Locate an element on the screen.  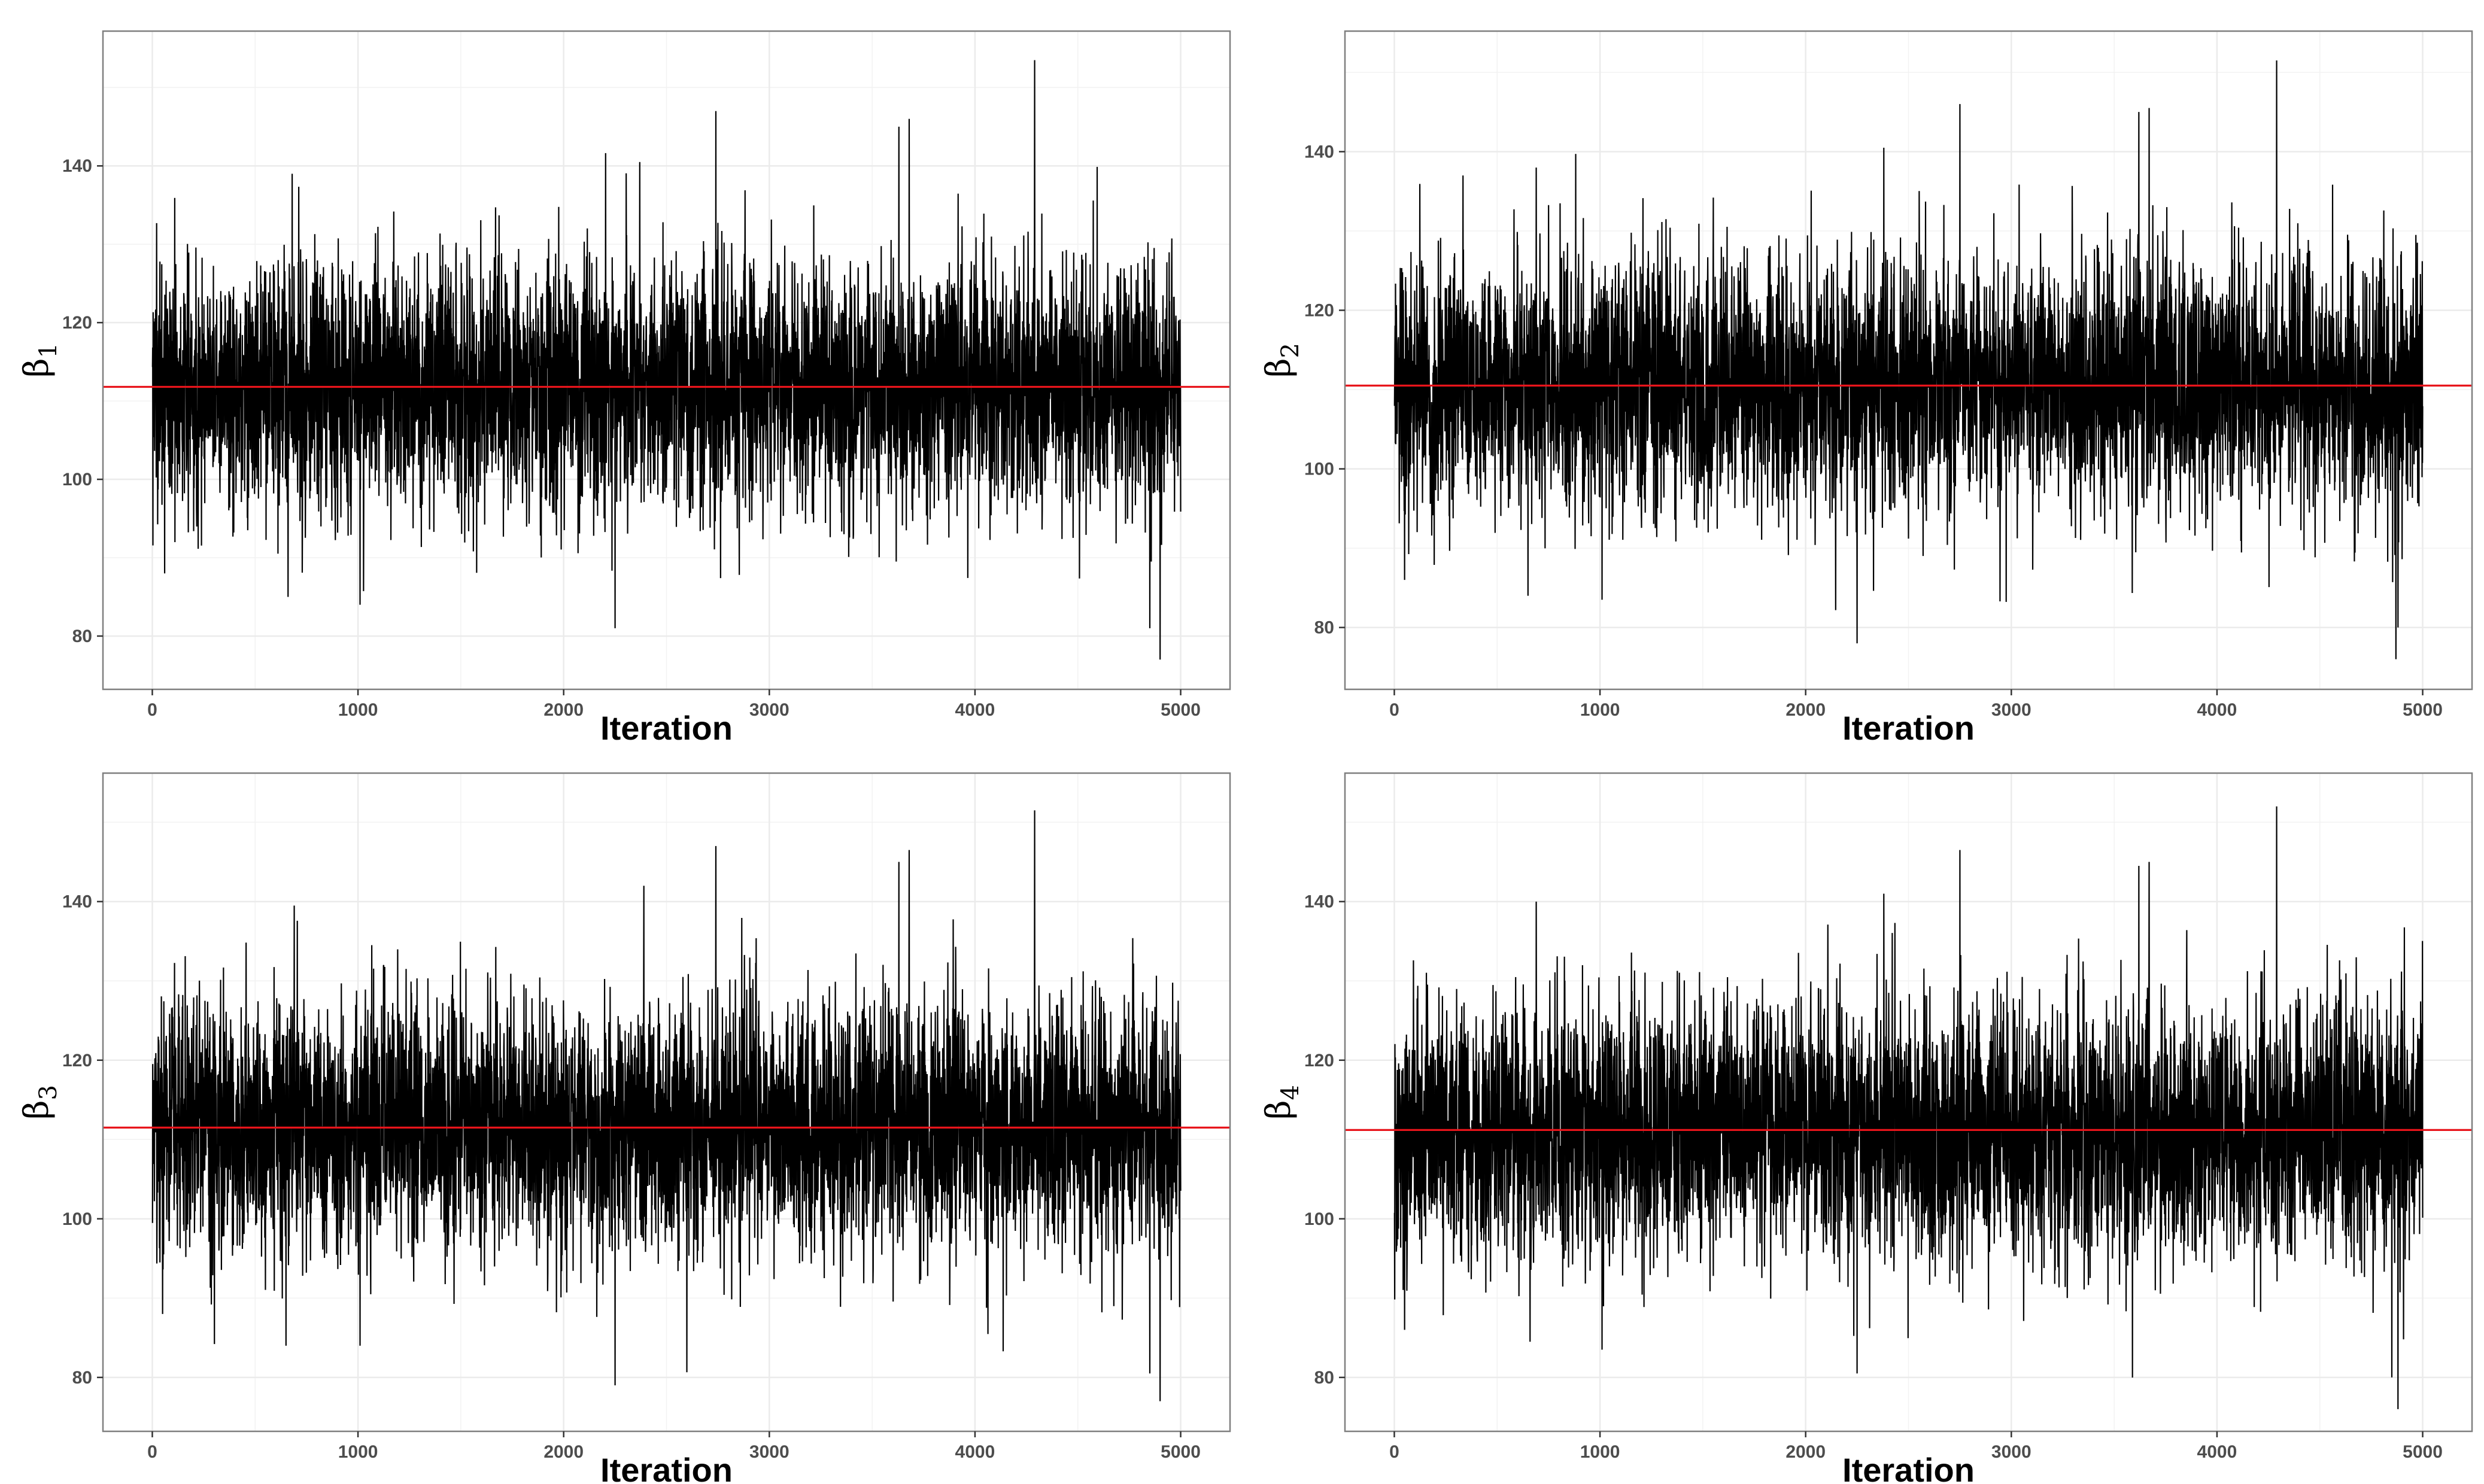
y-axis-subscript: 4 is located at coordinates (1290, 1092).